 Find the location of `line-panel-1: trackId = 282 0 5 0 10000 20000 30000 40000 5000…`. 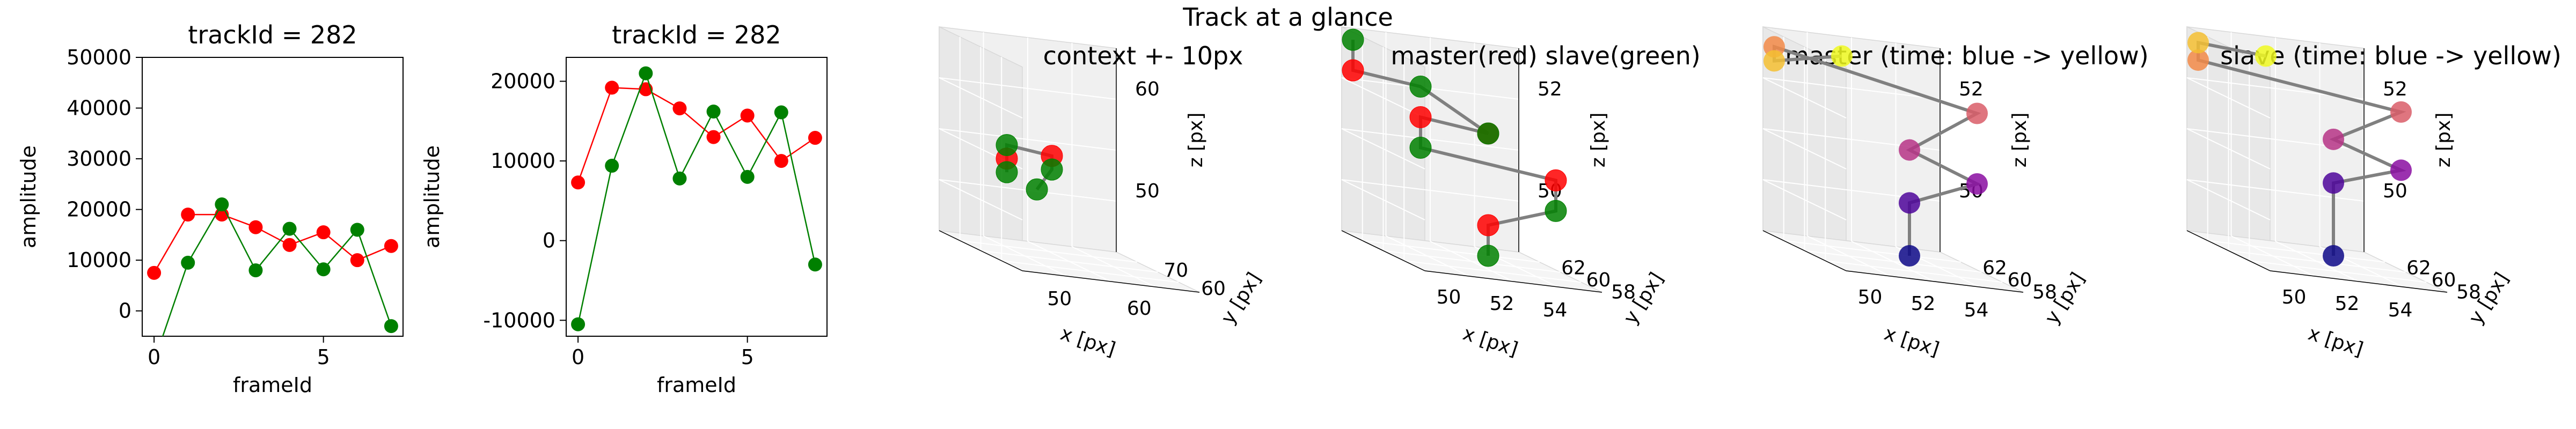

line-panel-1: trackId = 282 0 5 0 10000 20000 30000 40000 5000… is located at coordinates (210, 208).